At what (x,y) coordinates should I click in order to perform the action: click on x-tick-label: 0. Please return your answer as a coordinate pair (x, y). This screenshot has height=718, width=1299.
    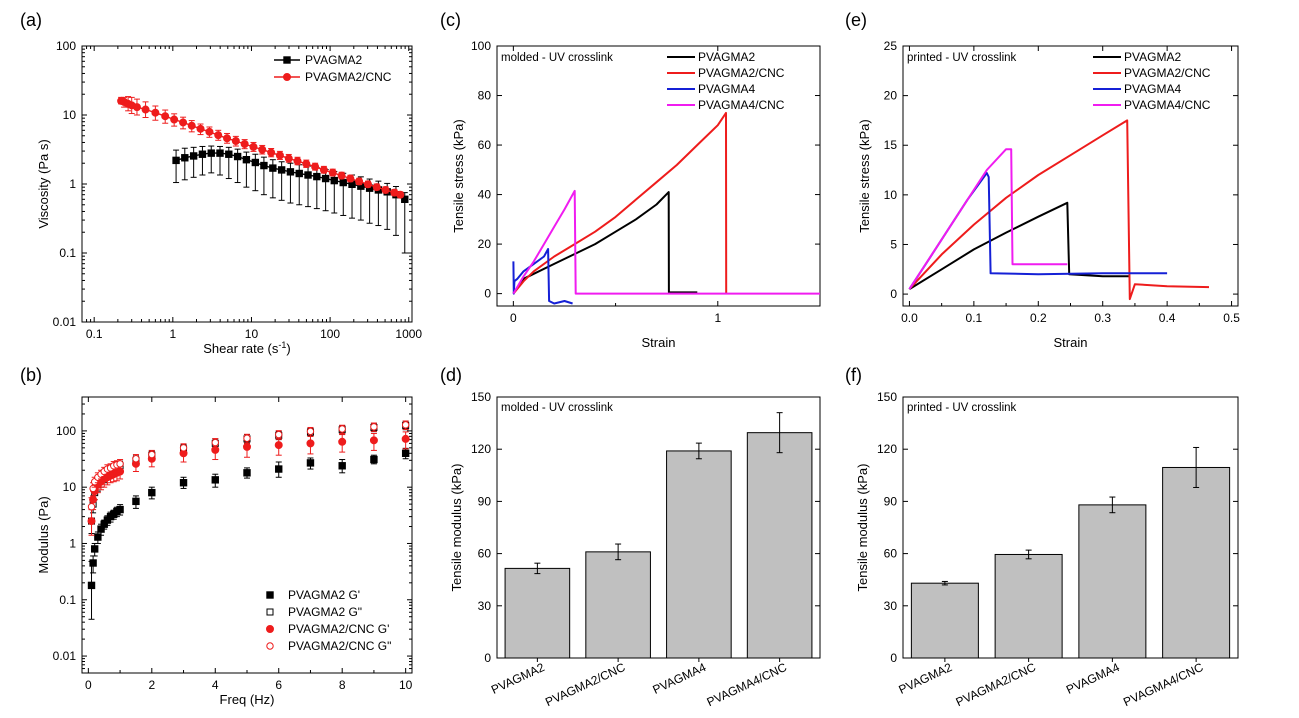
    Looking at the image, I should click on (513, 318).